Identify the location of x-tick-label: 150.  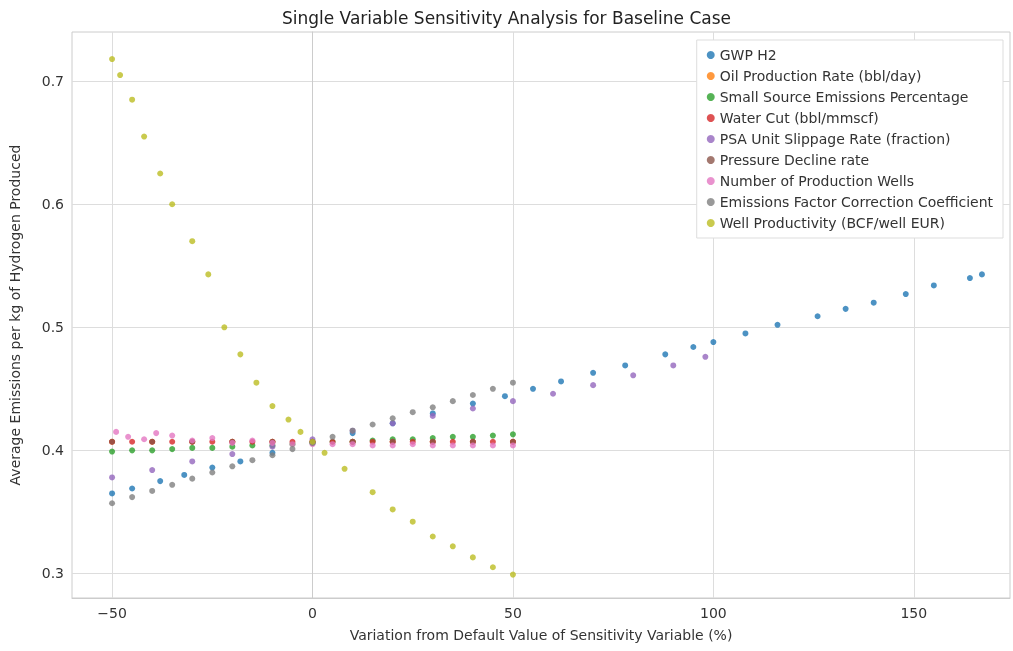
(914, 613).